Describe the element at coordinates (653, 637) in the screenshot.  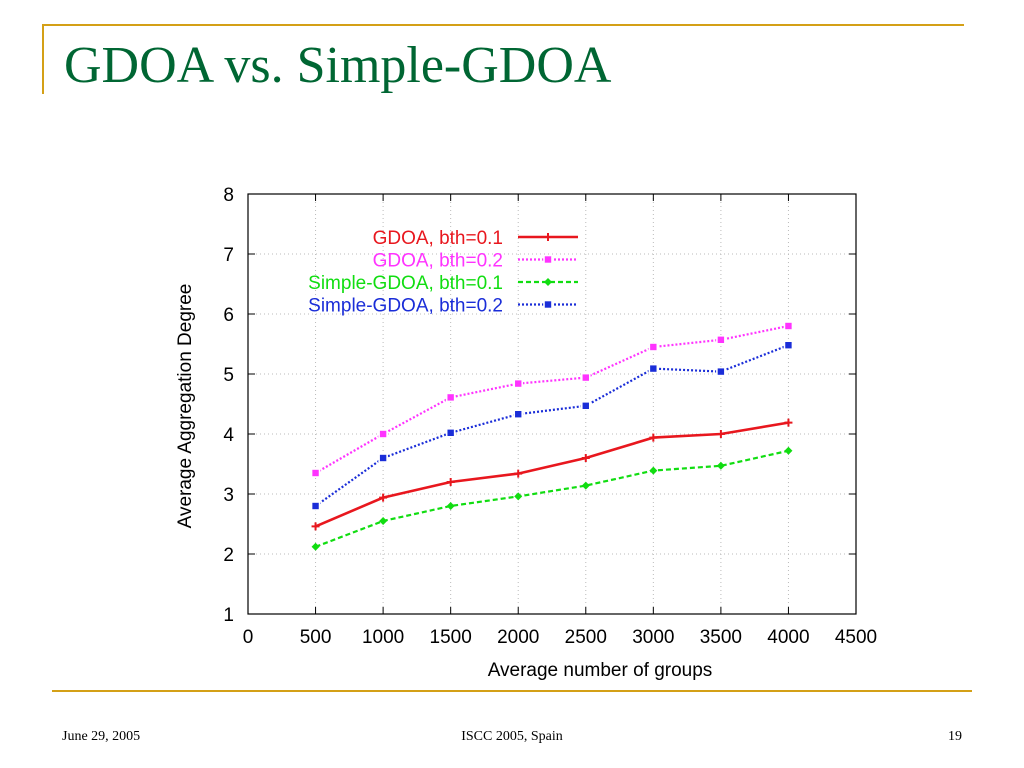
I see `x-tick-label: 3000` at that location.